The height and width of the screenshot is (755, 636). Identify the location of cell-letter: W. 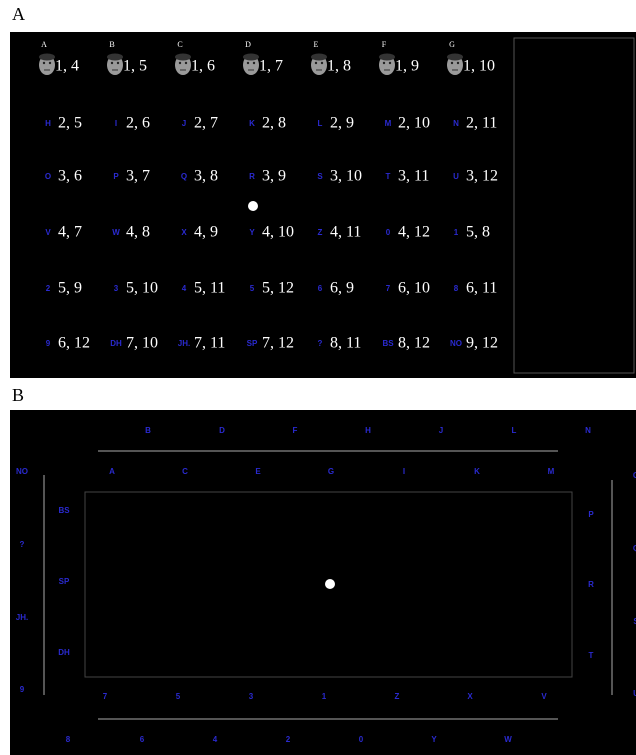
(116, 232).